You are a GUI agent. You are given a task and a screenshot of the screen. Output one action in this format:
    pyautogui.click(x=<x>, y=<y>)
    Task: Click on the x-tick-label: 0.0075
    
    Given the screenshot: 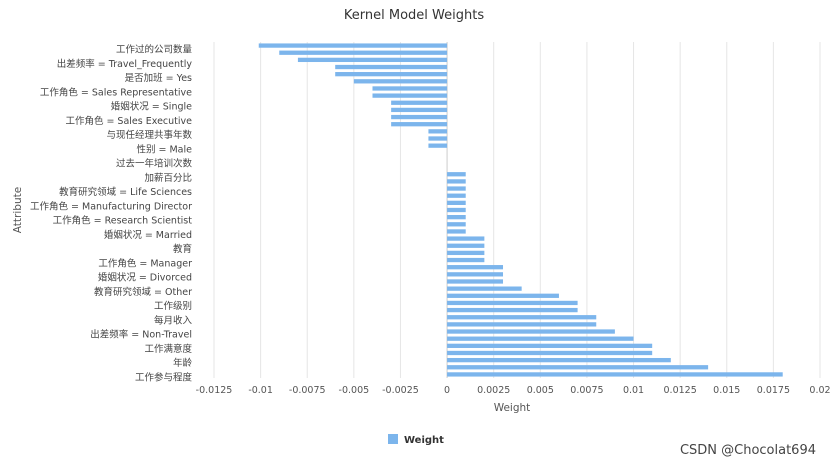 What is the action you would take?
    pyautogui.click(x=586, y=390)
    